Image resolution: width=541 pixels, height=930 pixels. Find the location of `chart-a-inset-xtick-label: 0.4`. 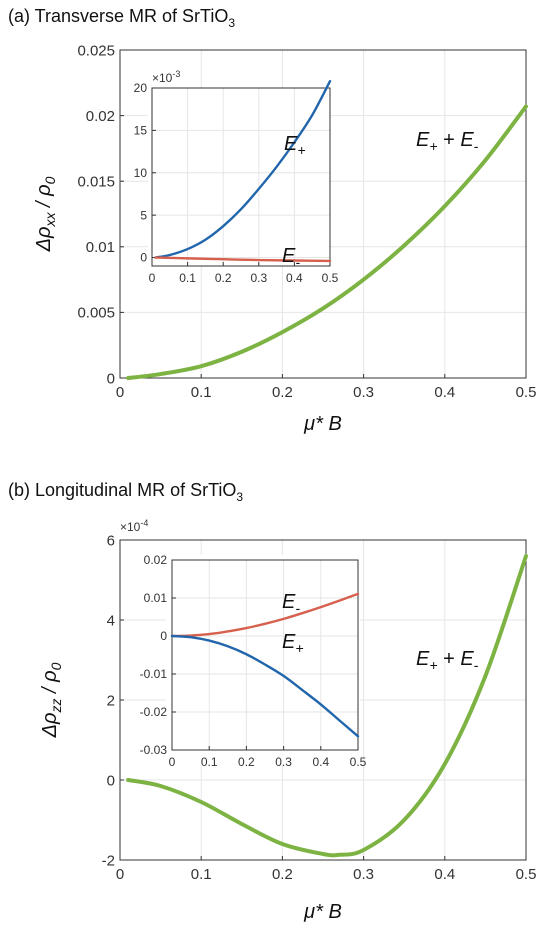

chart-a-inset-xtick-label: 0.4 is located at coordinates (294, 278).